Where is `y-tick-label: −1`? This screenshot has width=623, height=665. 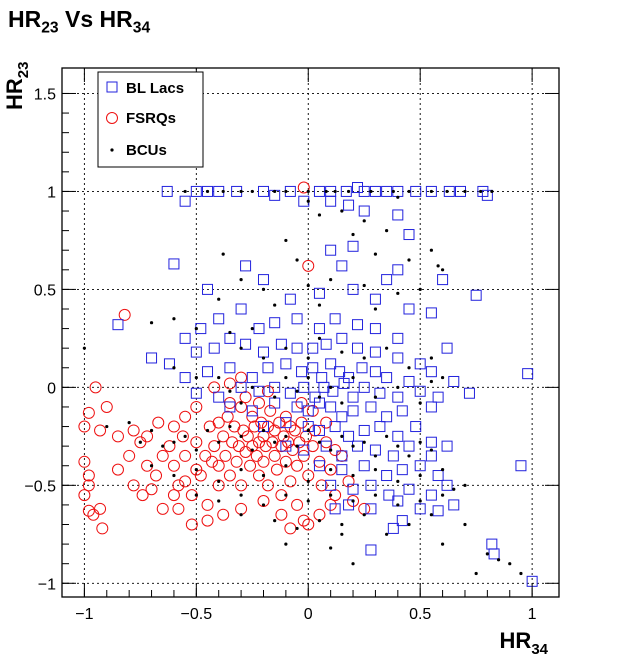
y-tick-label: −1 is located at coordinates (47, 584).